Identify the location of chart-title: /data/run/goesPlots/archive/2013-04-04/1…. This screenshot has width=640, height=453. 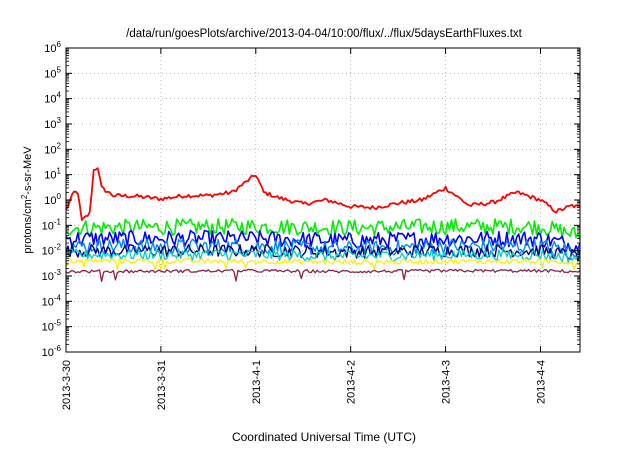
(324, 34).